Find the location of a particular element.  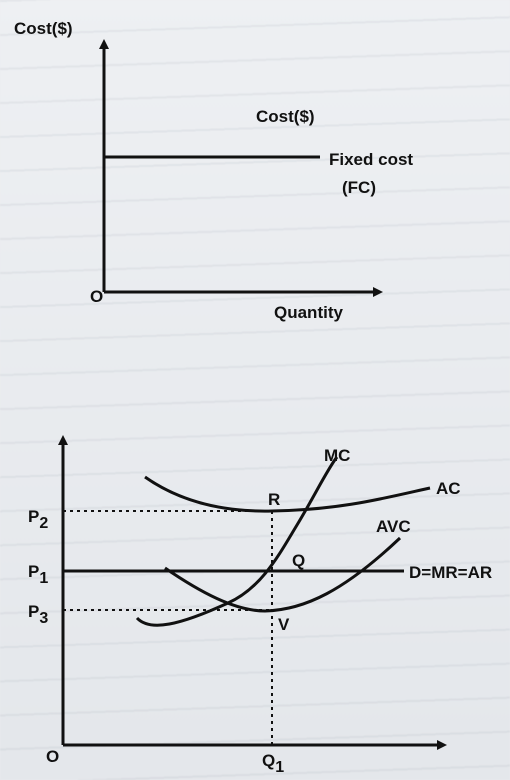

p2-label: P2 is located at coordinates (38, 519).